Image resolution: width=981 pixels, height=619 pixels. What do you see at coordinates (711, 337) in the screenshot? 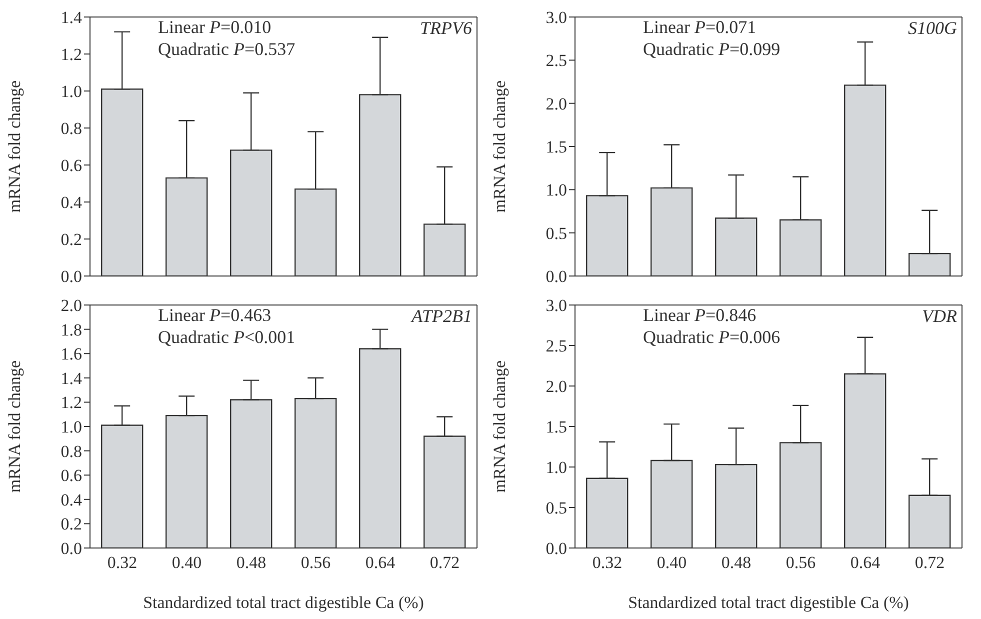
I see `annotation: Quadratic P=0.006` at bounding box center [711, 337].